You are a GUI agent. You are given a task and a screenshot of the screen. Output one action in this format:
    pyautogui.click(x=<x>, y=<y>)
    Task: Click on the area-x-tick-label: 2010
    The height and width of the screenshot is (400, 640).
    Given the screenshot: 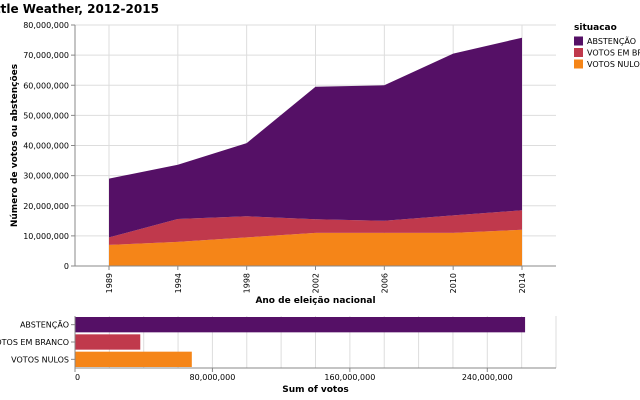 What is the action you would take?
    pyautogui.click(x=453, y=283)
    